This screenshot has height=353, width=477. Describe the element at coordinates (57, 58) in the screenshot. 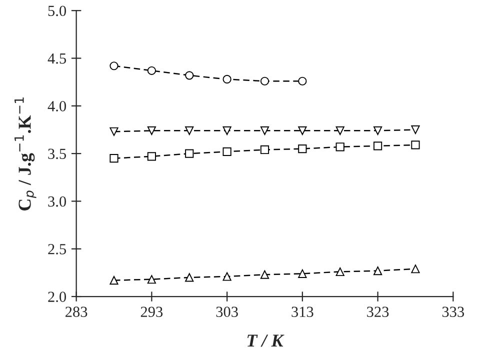

I see `y-tick-label: 4.5` at that location.